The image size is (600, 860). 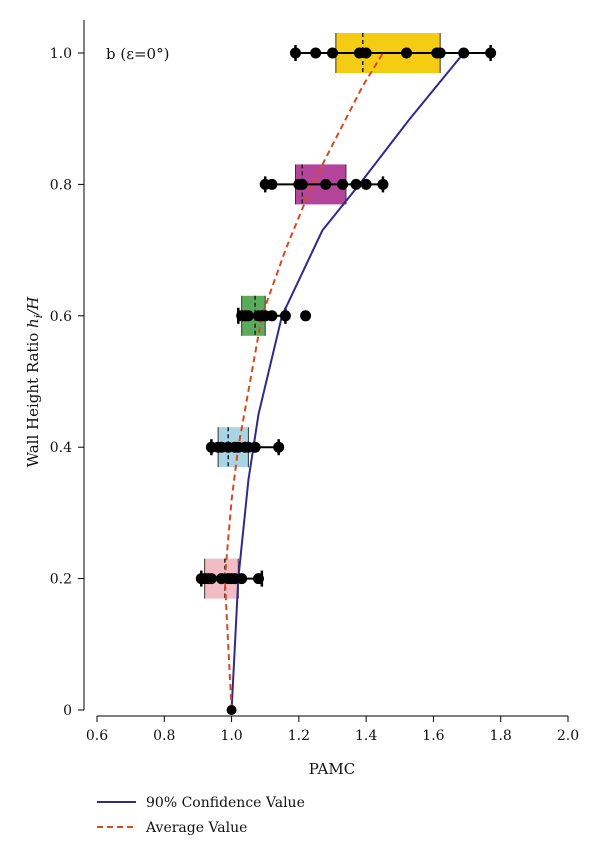 I want to click on y-tick-label: 0.2, so click(x=61, y=580).